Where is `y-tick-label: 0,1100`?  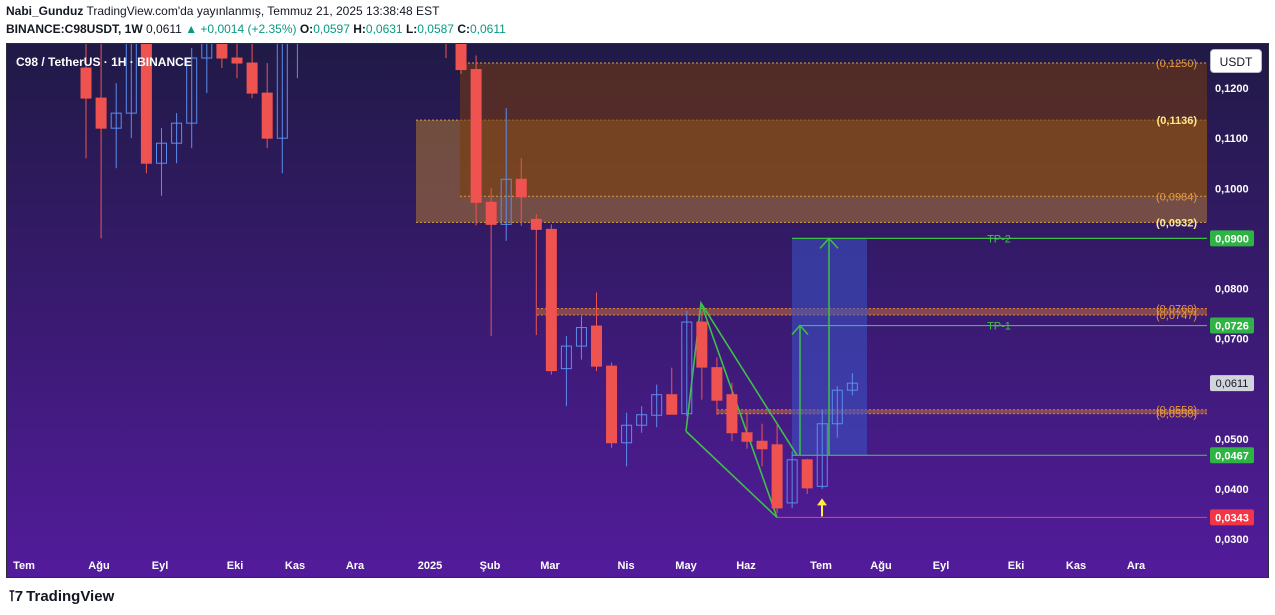 y-tick-label: 0,1100 is located at coordinates (1231, 139).